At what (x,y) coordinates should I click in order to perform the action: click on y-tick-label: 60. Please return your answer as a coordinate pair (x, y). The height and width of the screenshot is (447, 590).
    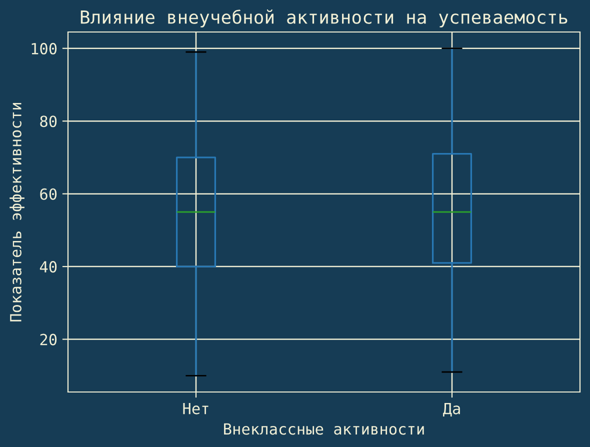
    Looking at the image, I should click on (48, 194).